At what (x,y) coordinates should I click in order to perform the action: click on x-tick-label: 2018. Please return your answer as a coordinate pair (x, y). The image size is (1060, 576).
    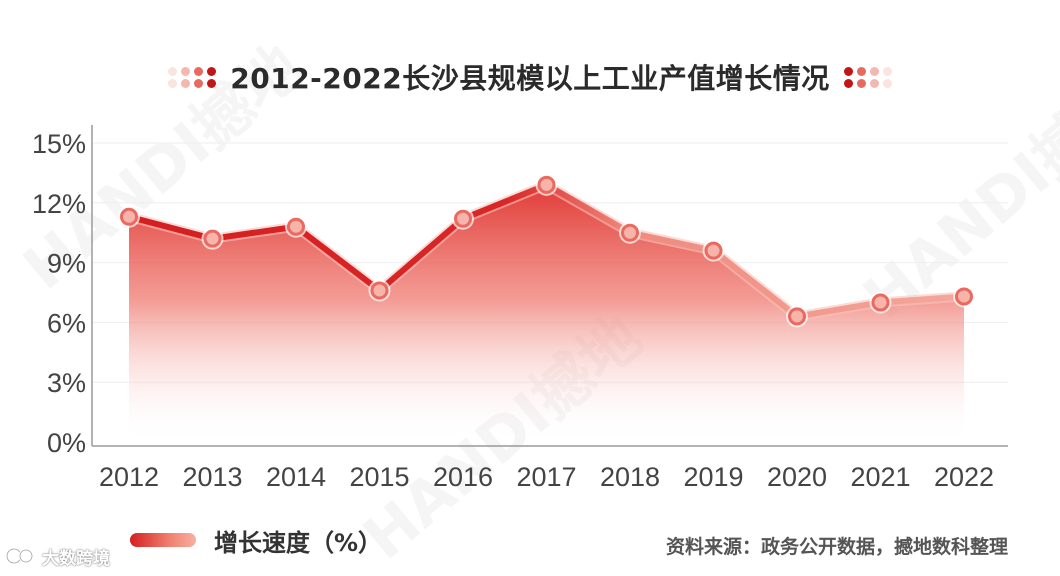
    Looking at the image, I should click on (630, 477).